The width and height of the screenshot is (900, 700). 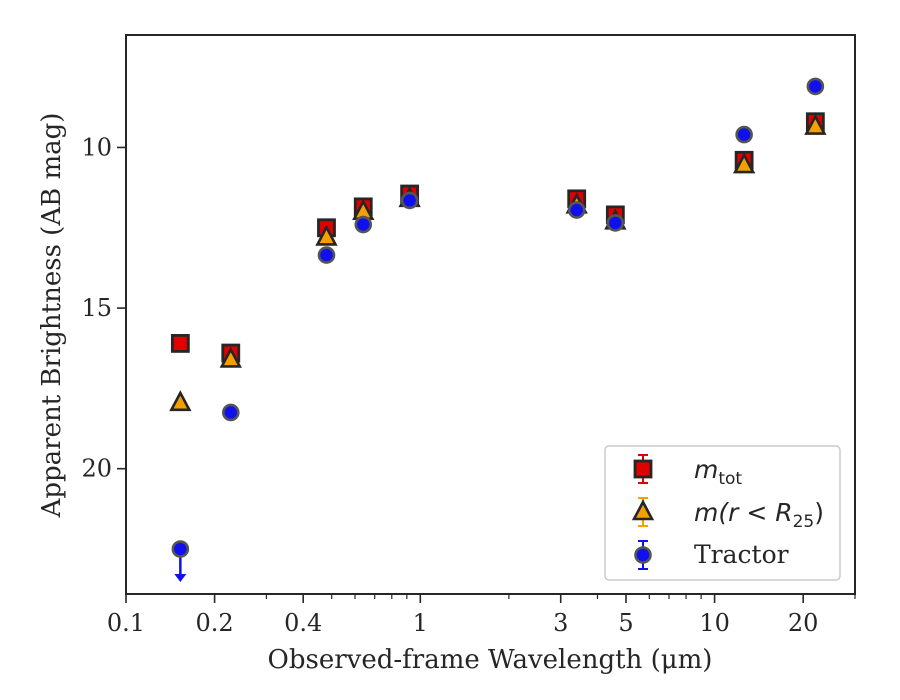 I want to click on y-tick-label: 10, so click(x=96, y=147).